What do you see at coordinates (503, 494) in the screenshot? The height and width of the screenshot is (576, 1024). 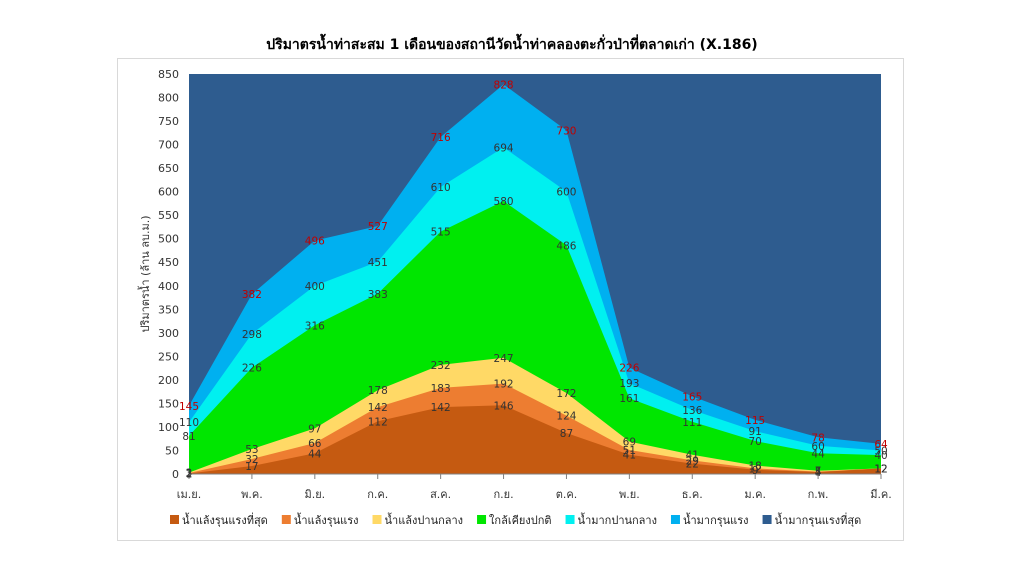 I see `x-tick-label: ก.ย.` at bounding box center [503, 494].